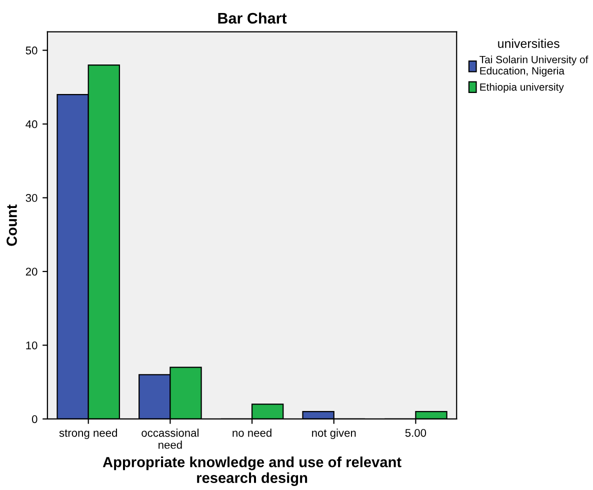 The image size is (593, 490). Describe the element at coordinates (32, 198) in the screenshot. I see `y-tick-label: 30` at that location.